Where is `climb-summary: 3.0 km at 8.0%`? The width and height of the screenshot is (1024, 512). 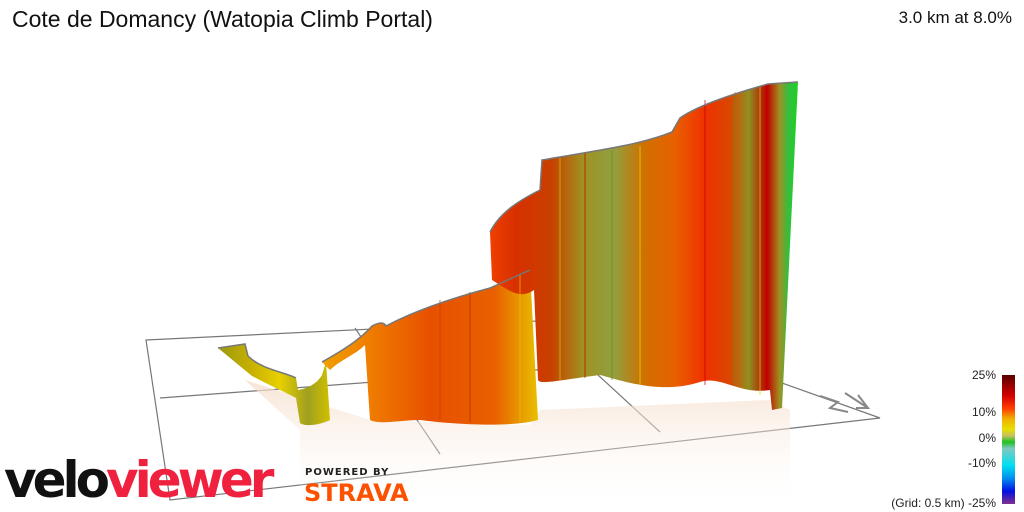
climb-summary: 3.0 km at 8.0% is located at coordinates (955, 17).